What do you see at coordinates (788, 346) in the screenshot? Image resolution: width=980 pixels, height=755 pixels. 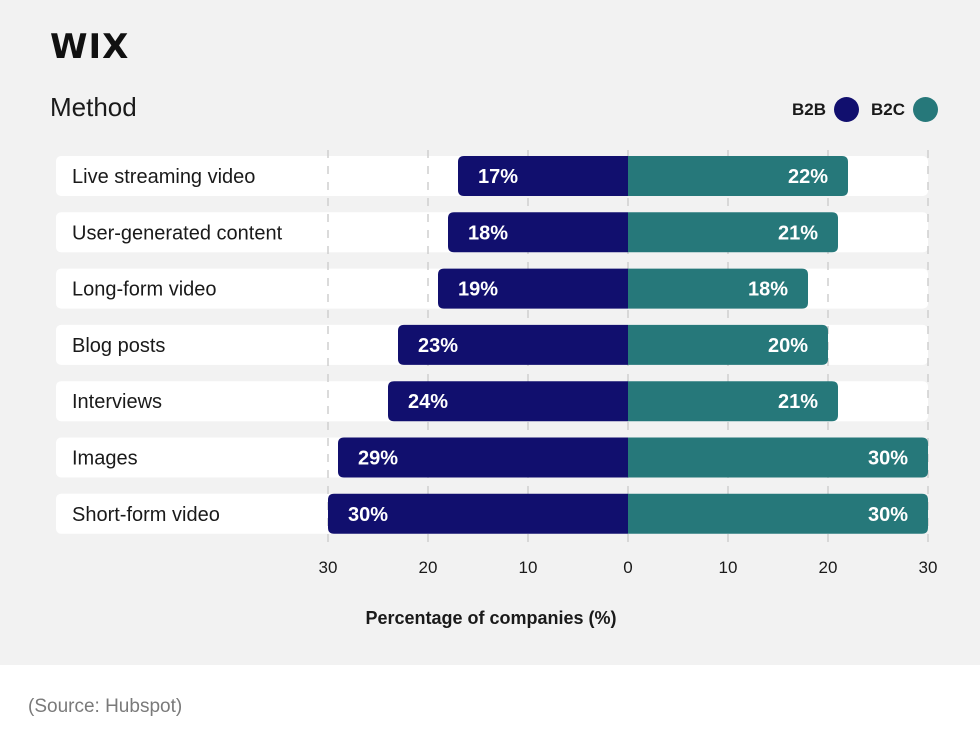 I see `value-label-b2c: 20%` at bounding box center [788, 346].